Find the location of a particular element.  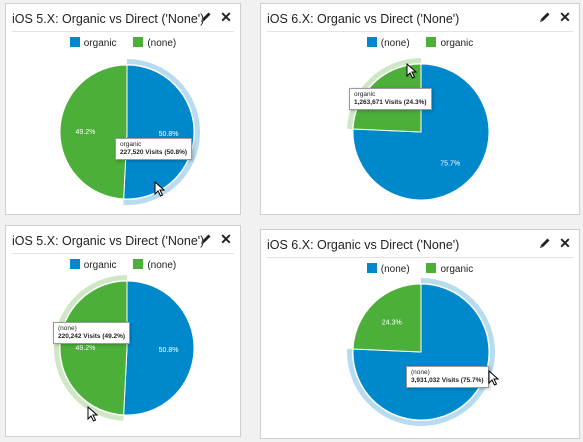

chart-tooltip: (none) 220,242 Visits (49.2%) is located at coordinates (92, 333).